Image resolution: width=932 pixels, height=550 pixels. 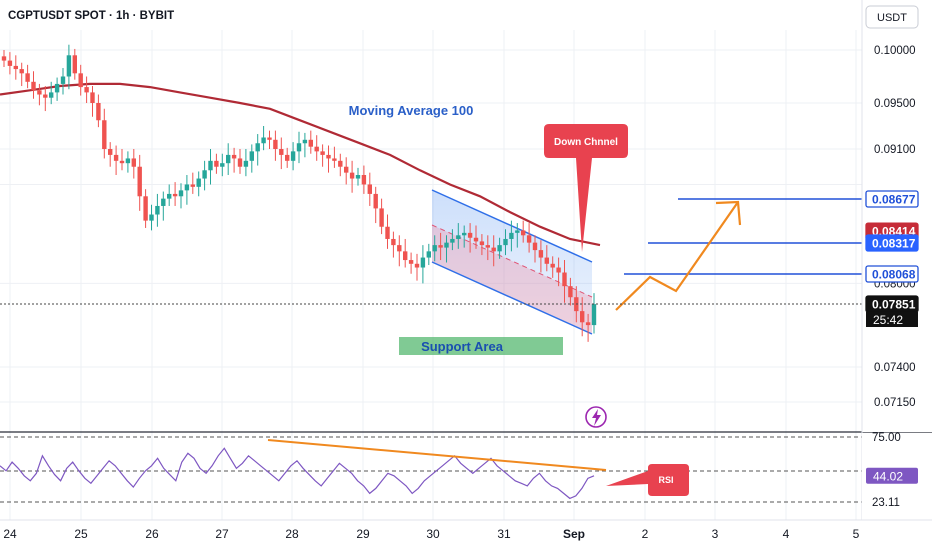 I want to click on price-axis-bg, so click(x=897, y=216).